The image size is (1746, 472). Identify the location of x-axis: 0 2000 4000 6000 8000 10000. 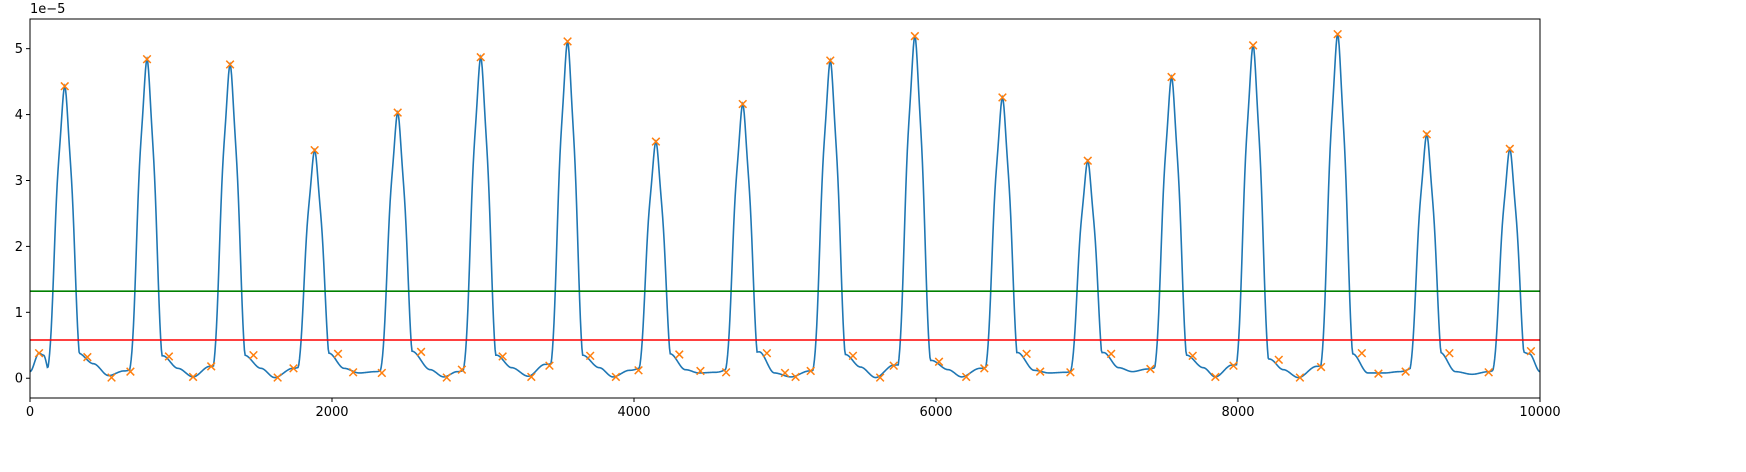
(793, 409).